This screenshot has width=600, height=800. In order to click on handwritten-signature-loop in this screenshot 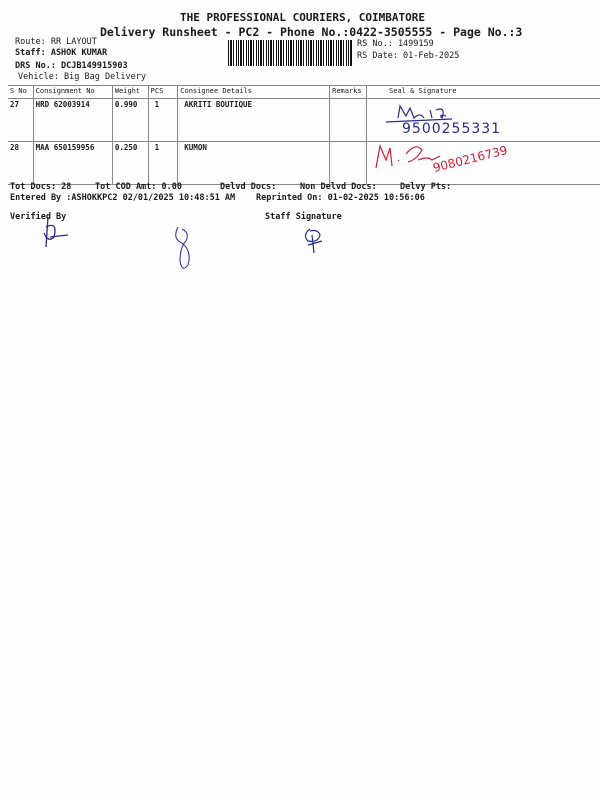, I will do `click(182, 247)`.